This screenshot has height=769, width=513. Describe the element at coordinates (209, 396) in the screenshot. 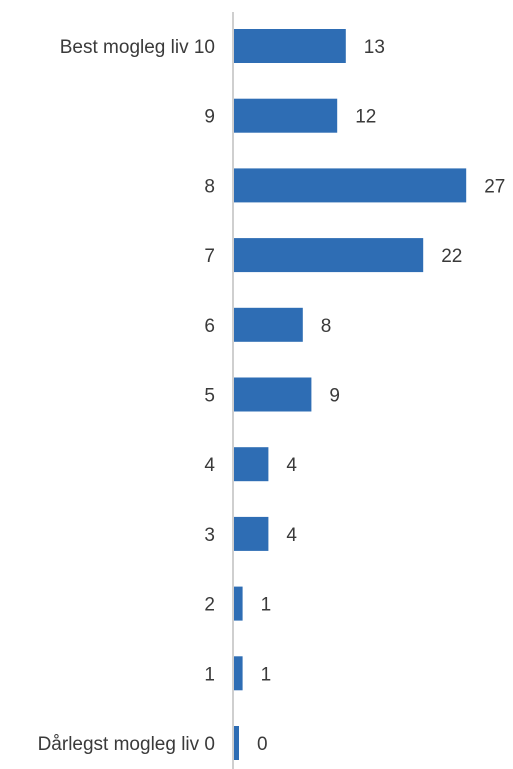

I see `category-label: 5` at that location.